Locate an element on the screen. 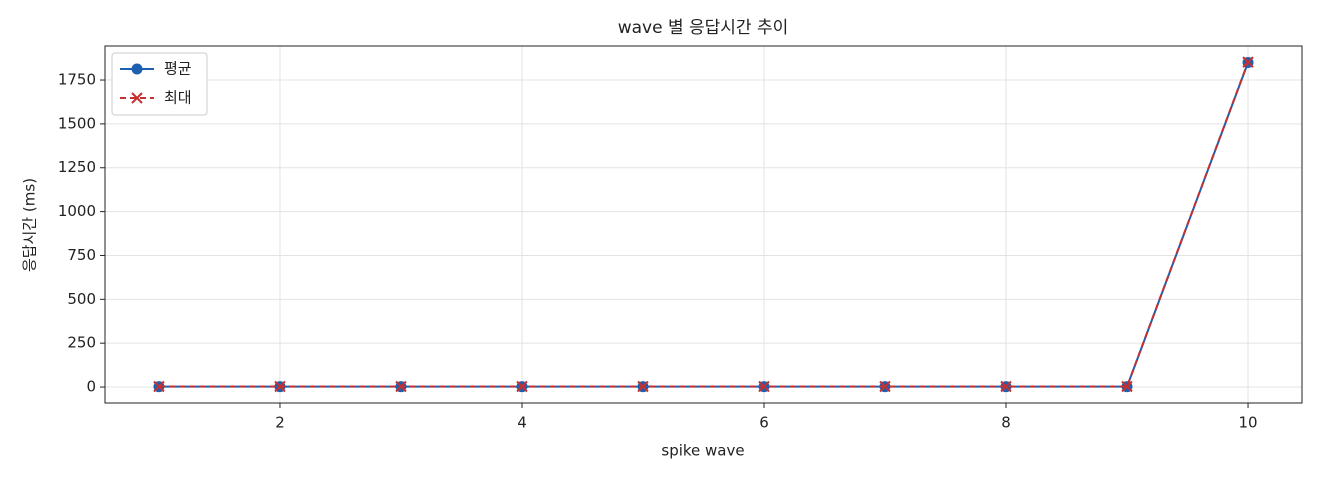 The image size is (1320, 480). y-tick-label: 0 is located at coordinates (91, 387).